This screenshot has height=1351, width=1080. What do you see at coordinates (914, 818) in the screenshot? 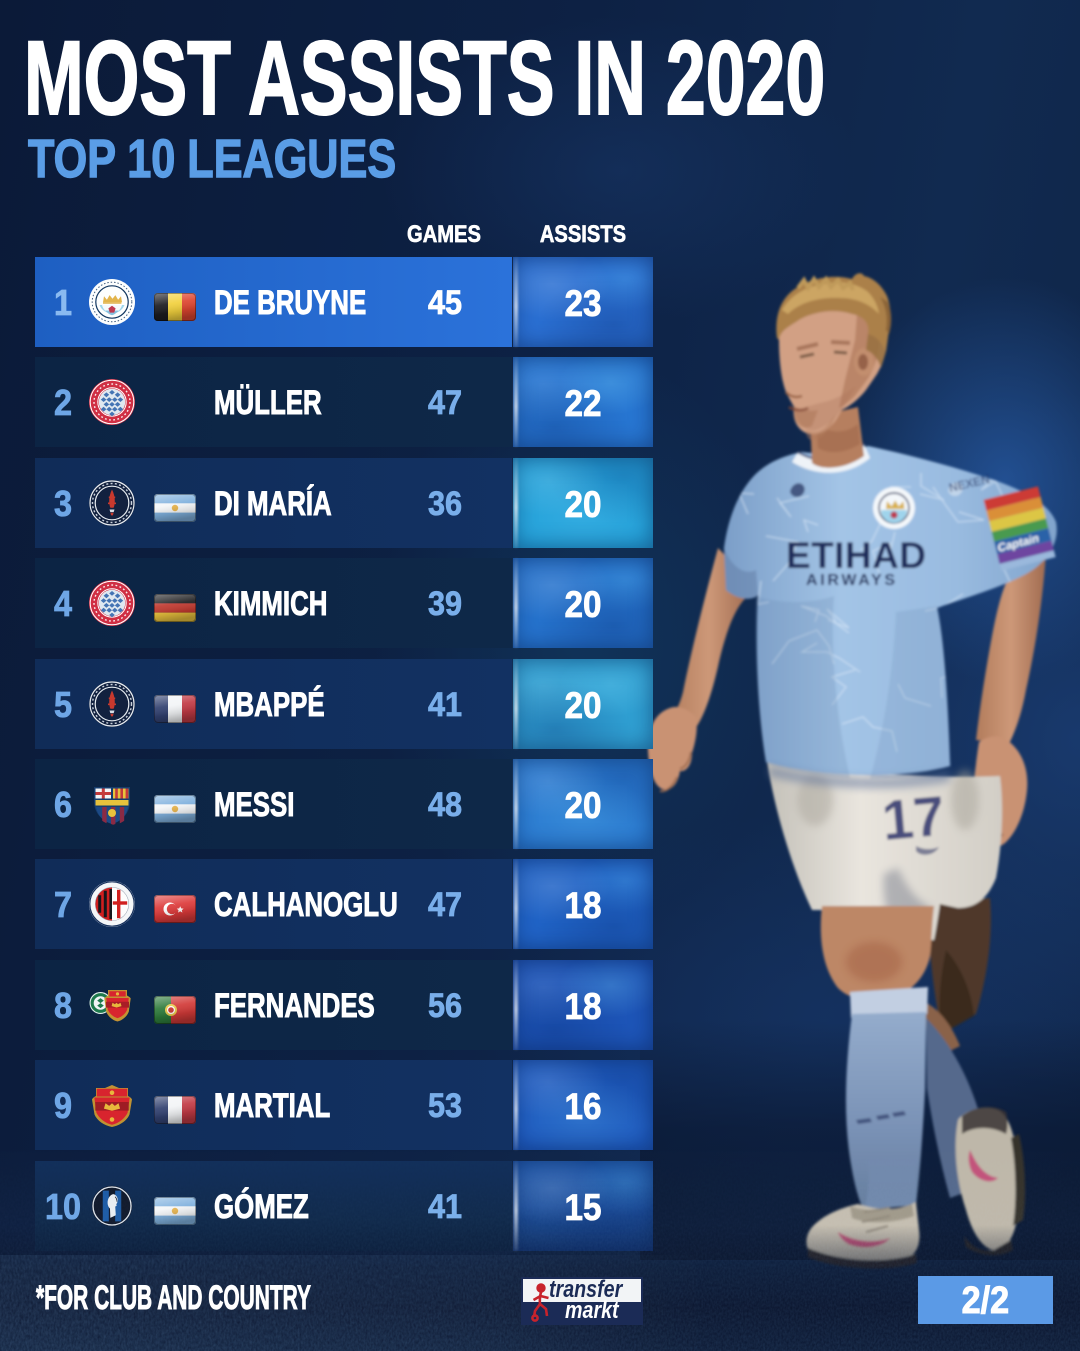
I see `svg-text: 17` at bounding box center [914, 818].